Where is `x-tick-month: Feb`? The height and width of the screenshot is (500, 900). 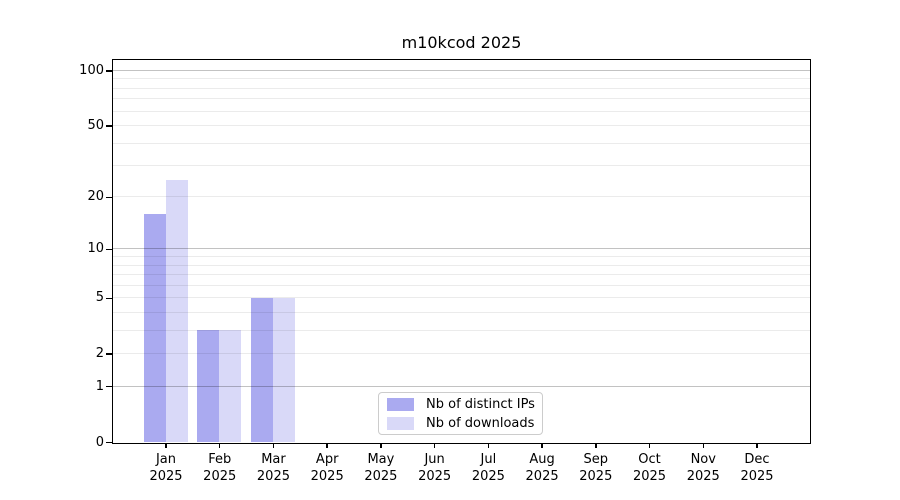
x-tick-month: Feb is located at coordinates (220, 459).